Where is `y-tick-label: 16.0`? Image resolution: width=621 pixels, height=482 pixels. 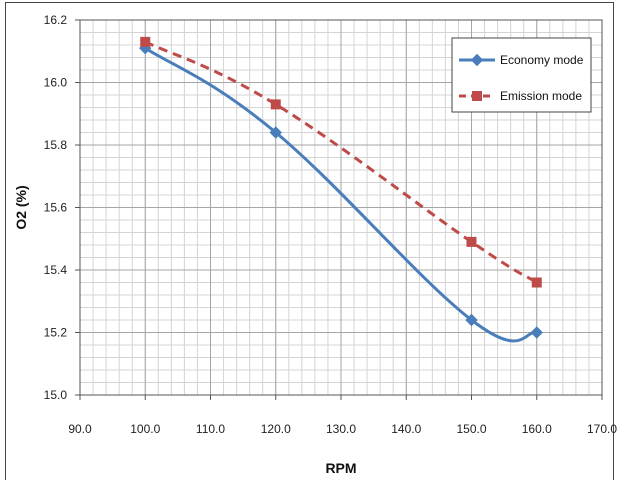
y-tick-label: 16.0 is located at coordinates (56, 83).